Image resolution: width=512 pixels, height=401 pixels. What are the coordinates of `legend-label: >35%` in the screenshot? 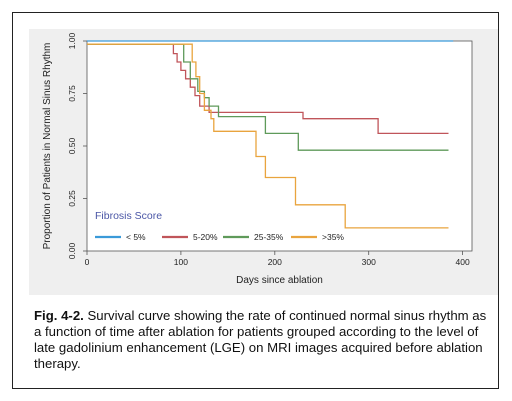 It's located at (333, 237).